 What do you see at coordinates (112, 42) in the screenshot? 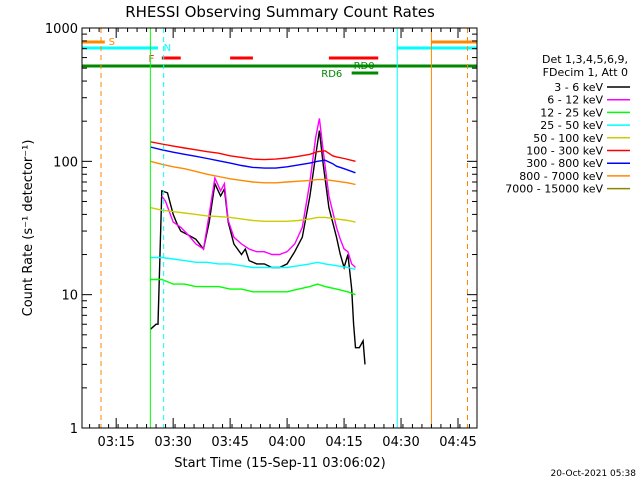
I see `saa-flag-label: S` at bounding box center [112, 42].